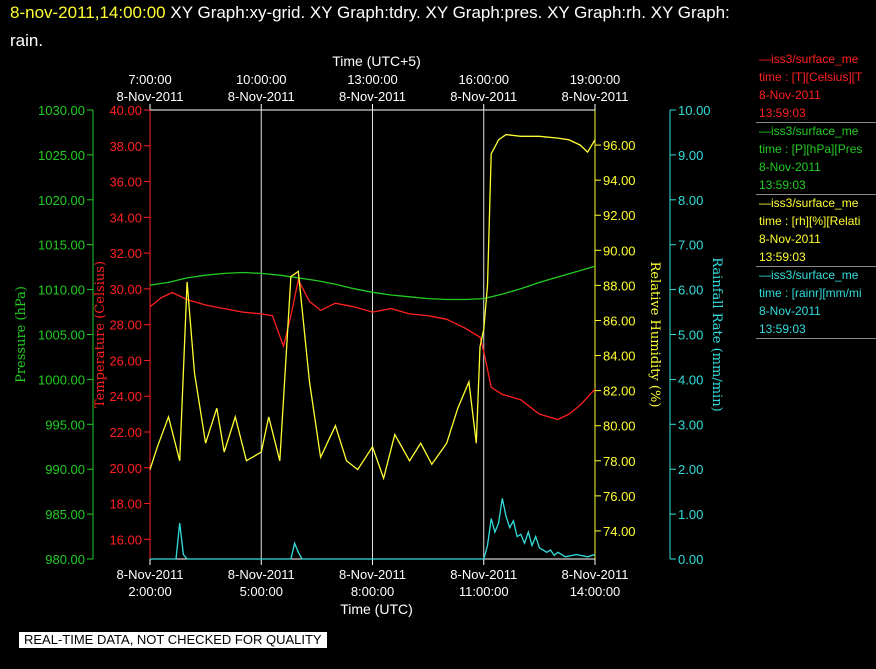 The width and height of the screenshot is (876, 669). I want to click on temperature-tick-label: 34.00, so click(125, 217).